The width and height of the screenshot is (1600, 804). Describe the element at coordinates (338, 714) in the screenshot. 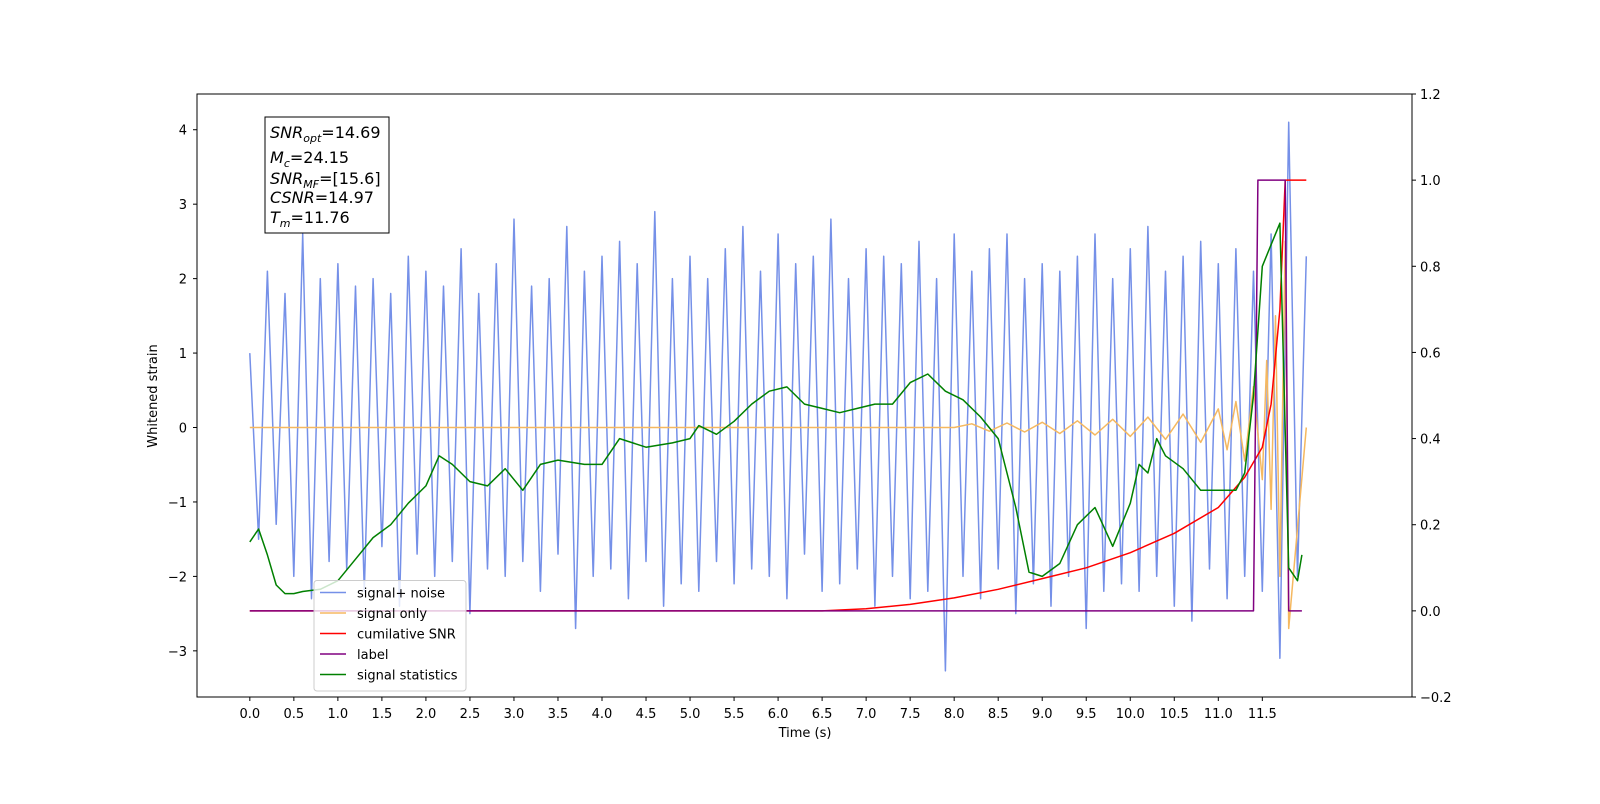

I see `x-tick-label: 1.0` at that location.